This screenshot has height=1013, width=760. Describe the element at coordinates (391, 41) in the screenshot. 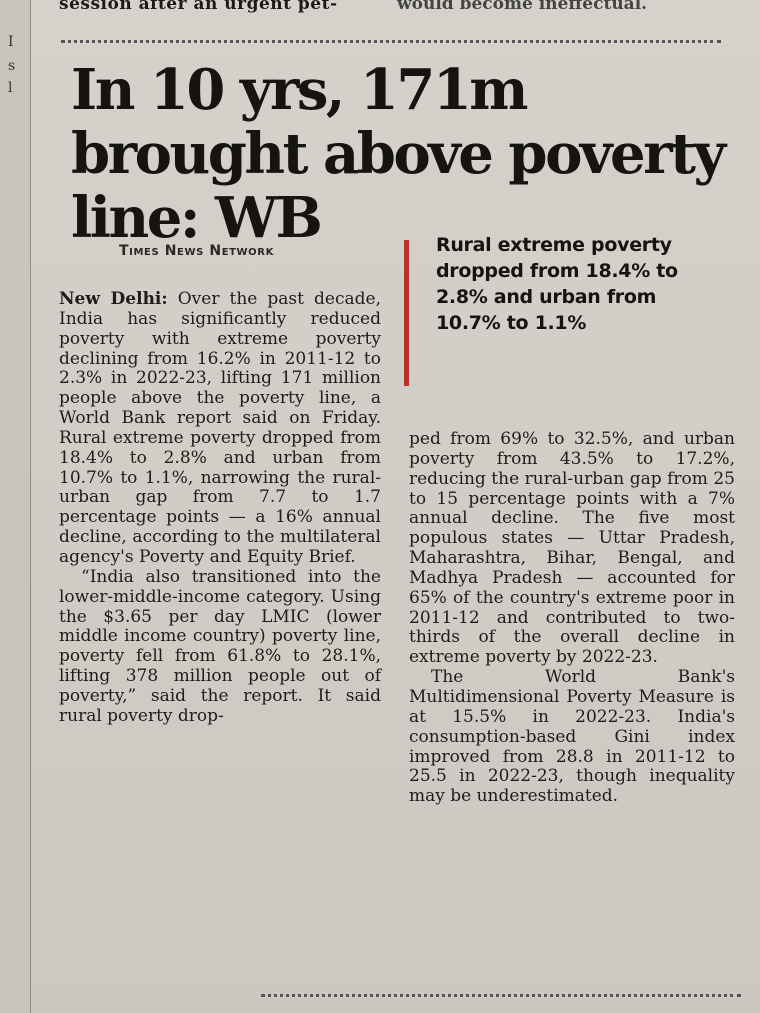

I see `section-divider-top` at that location.